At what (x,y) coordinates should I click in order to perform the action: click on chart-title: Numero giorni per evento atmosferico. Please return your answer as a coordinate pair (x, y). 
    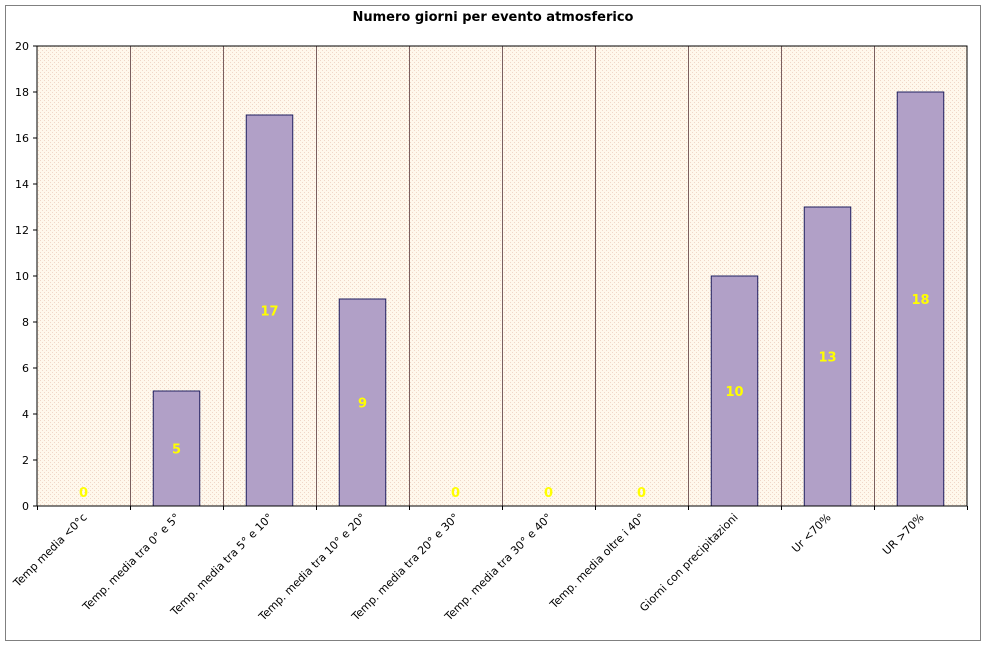
    Looking at the image, I should click on (493, 17).